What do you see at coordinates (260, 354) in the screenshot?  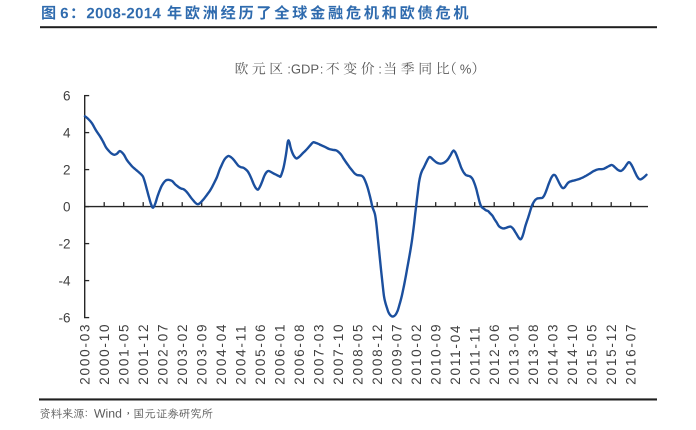 I see `svg-text: 2005-06` at bounding box center [260, 354].